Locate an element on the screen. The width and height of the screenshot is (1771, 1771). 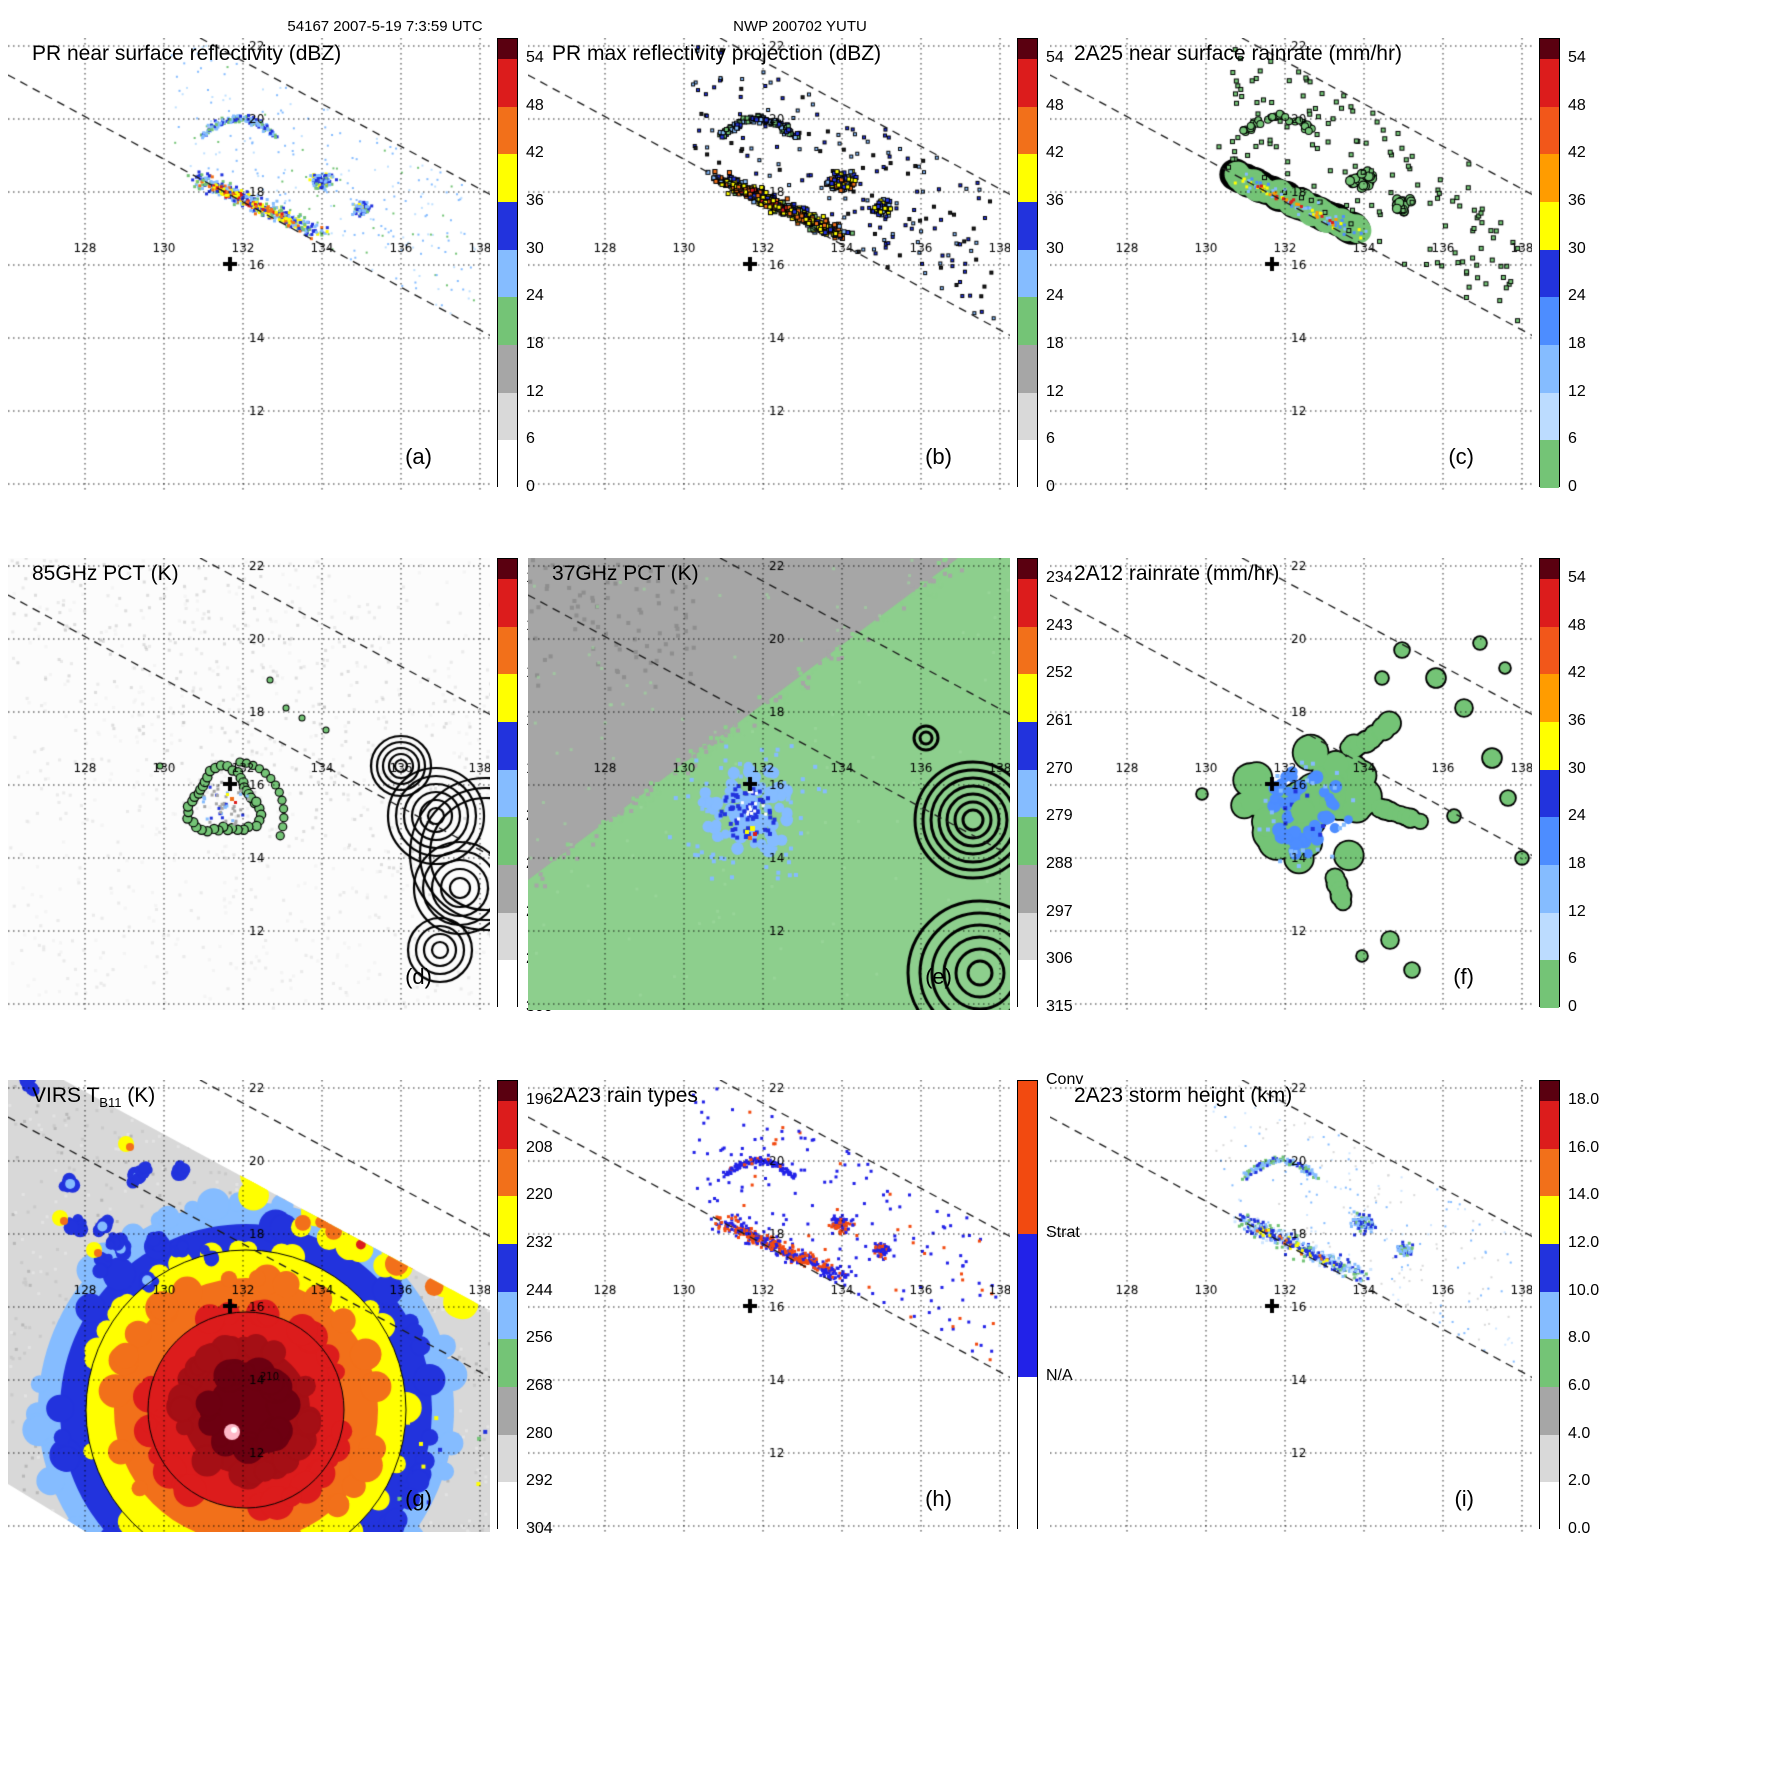
title-pre: VIRS T is located at coordinates (66, 1095).